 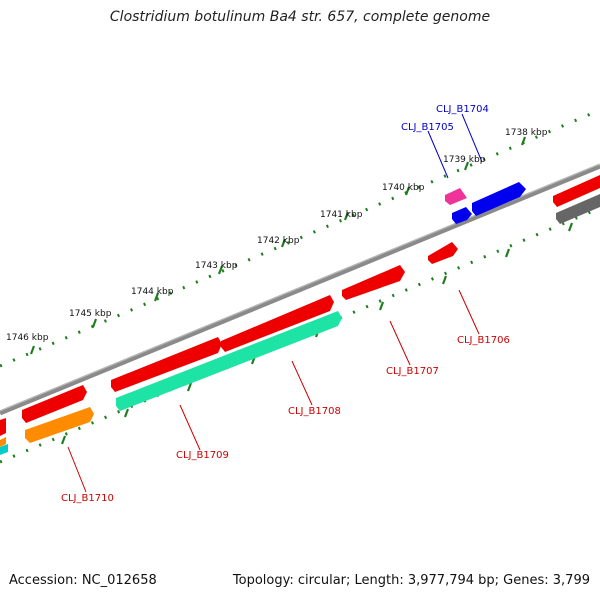 What do you see at coordinates (314, 411) in the screenshot?
I see `gene-label-1708: CLJ_B1708` at bounding box center [314, 411].